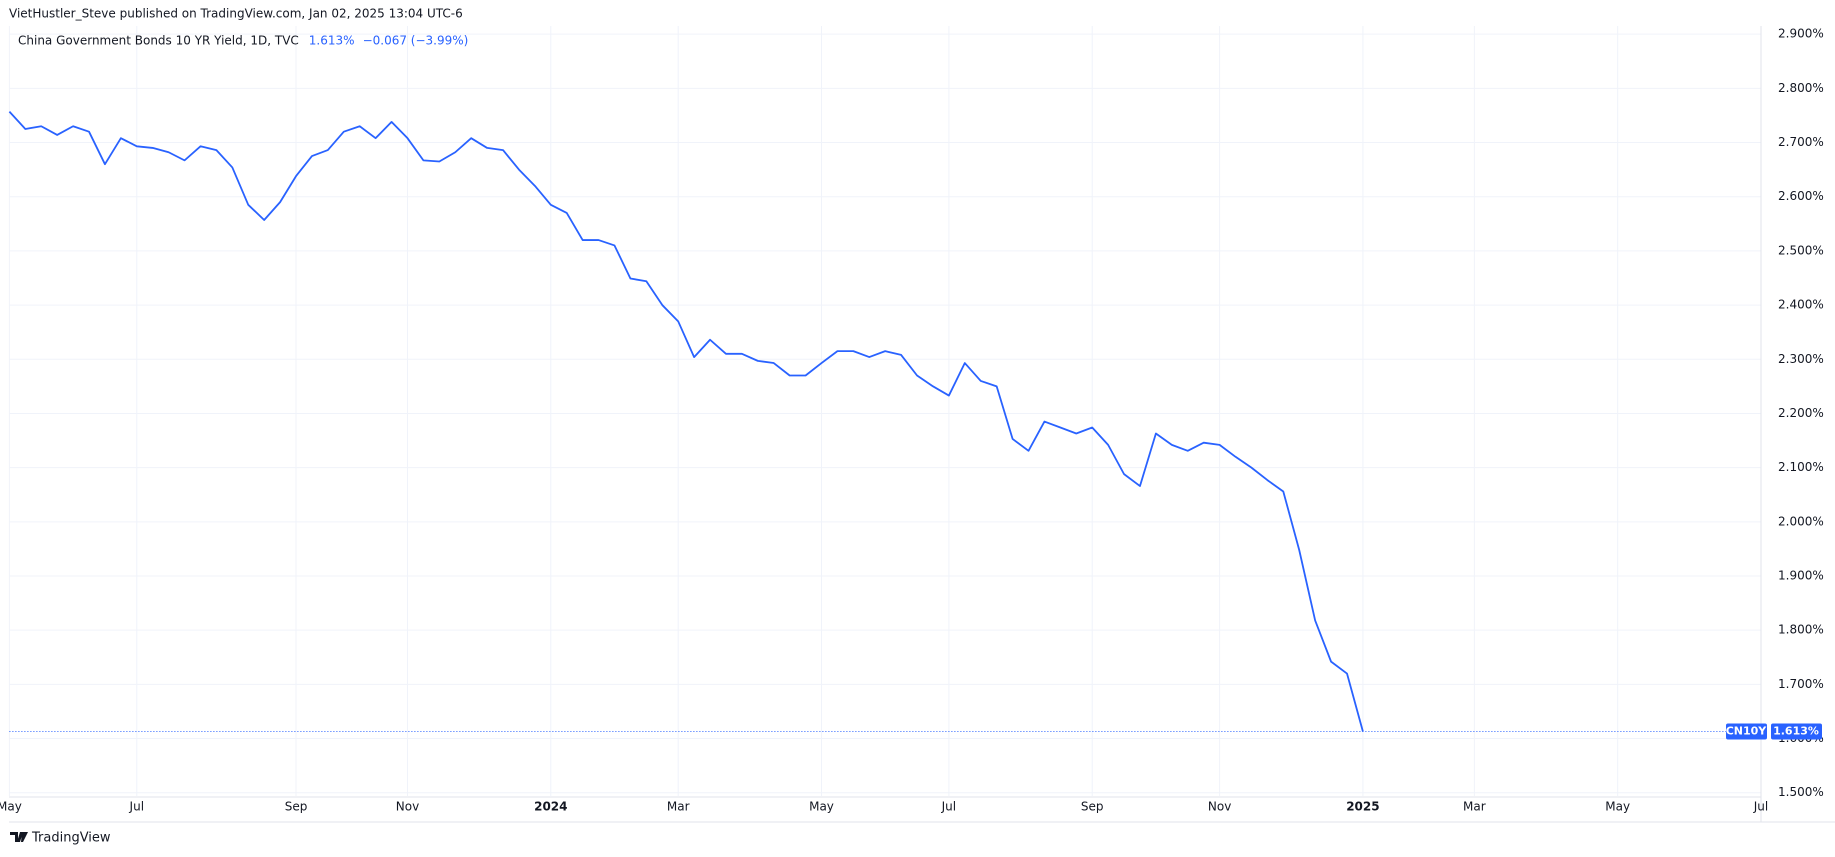 The height and width of the screenshot is (857, 1835). I want to click on y-tick-label: 2.700%, so click(1801, 142).